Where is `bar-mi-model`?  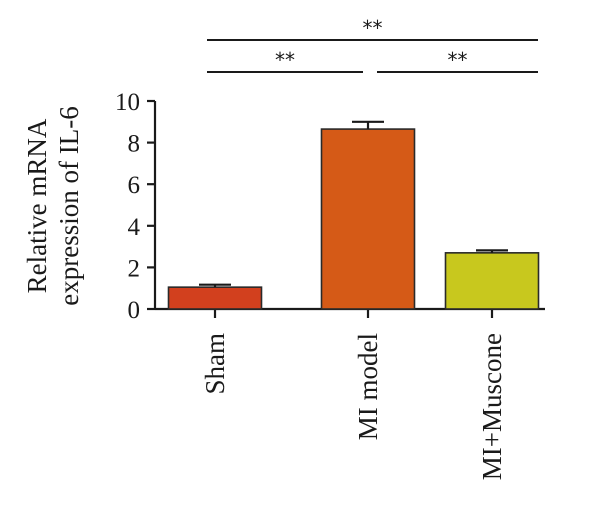 bar-mi-model is located at coordinates (368, 219).